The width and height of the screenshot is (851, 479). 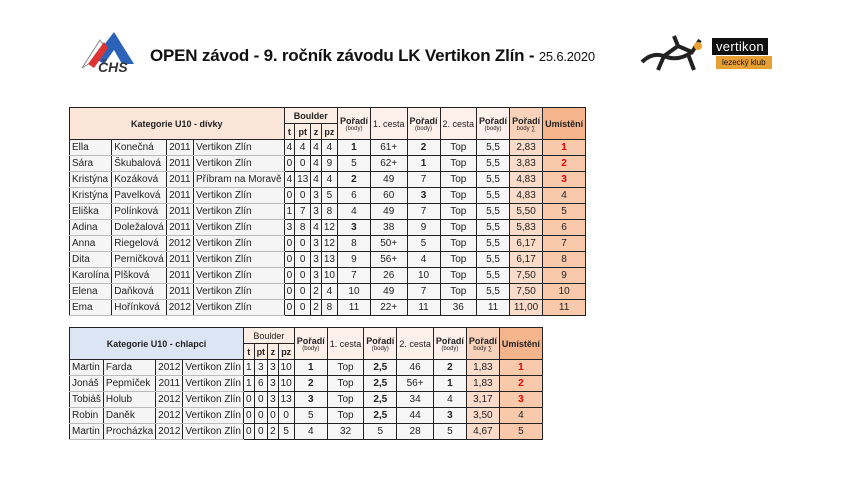 What do you see at coordinates (458, 307) in the screenshot?
I see `route2-result-cell: 36` at bounding box center [458, 307].